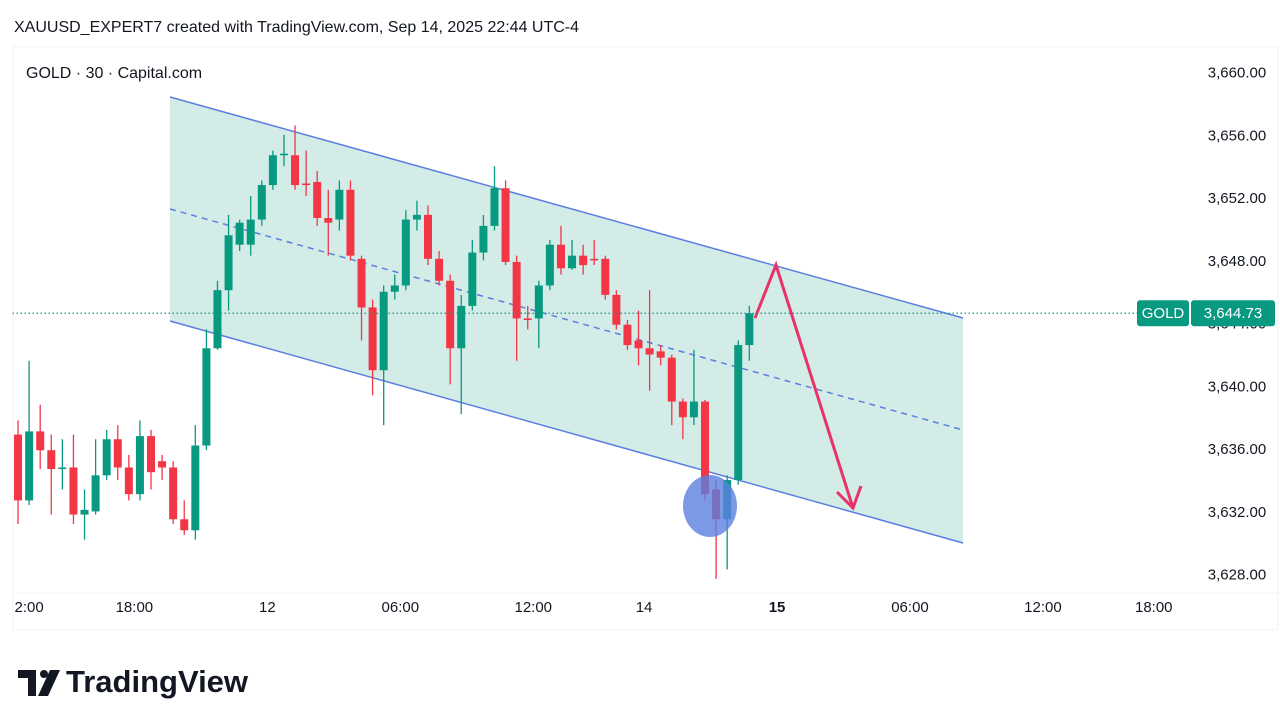  What do you see at coordinates (267, 607) in the screenshot?
I see `x-tick-label: 12` at bounding box center [267, 607].